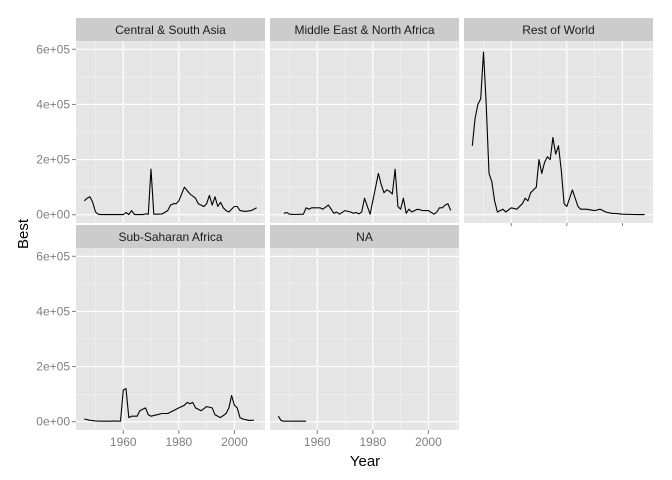 The height and width of the screenshot is (480, 672). I want to click on strip-label-sub-saharan-africa: Sub-Saharan Africa, so click(170, 237).